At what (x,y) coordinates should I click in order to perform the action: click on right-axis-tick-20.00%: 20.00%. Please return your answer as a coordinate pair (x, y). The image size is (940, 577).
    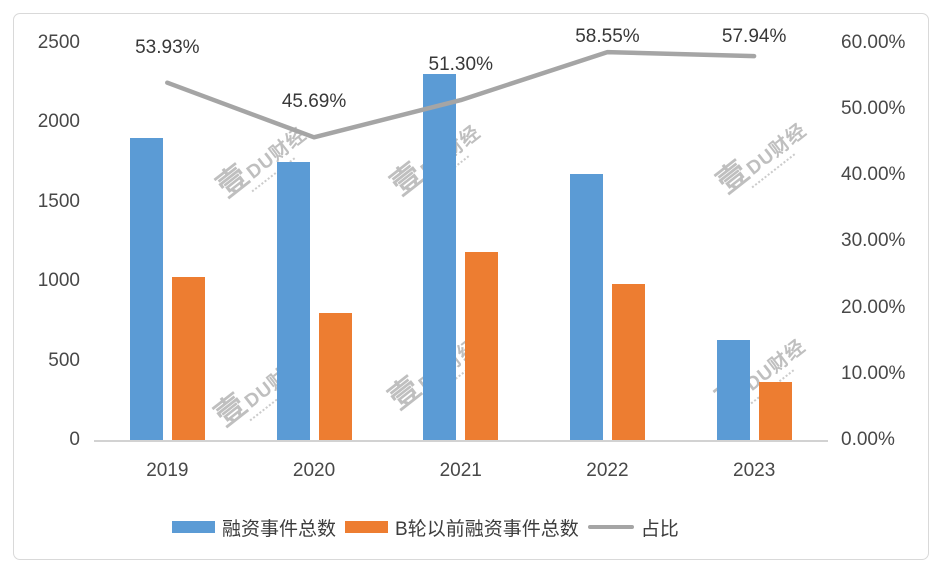
    Looking at the image, I should click on (873, 307).